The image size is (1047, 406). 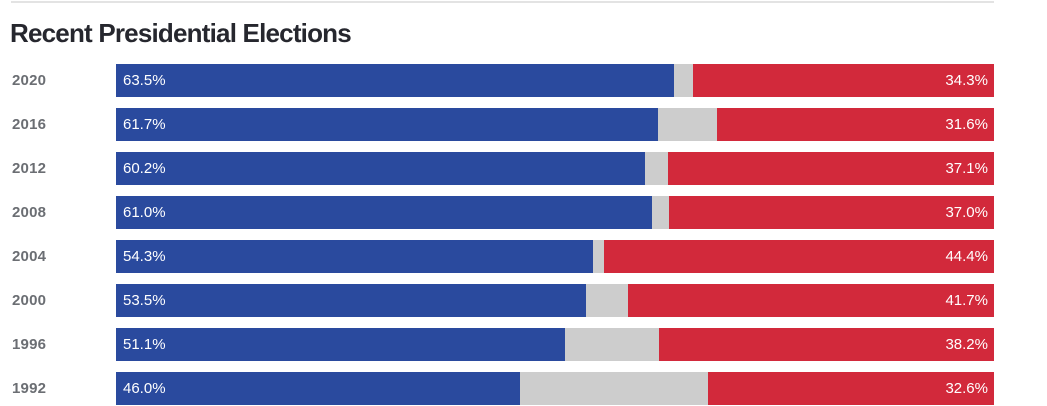 What do you see at coordinates (29, 388) in the screenshot?
I see `year-label: 1992` at bounding box center [29, 388].